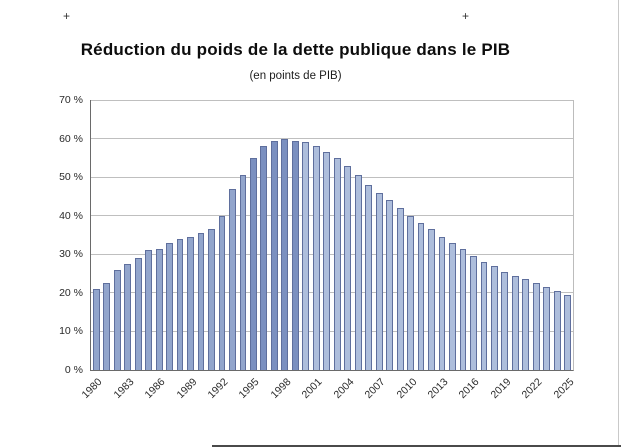  I want to click on bar-2011, so click(421, 296).